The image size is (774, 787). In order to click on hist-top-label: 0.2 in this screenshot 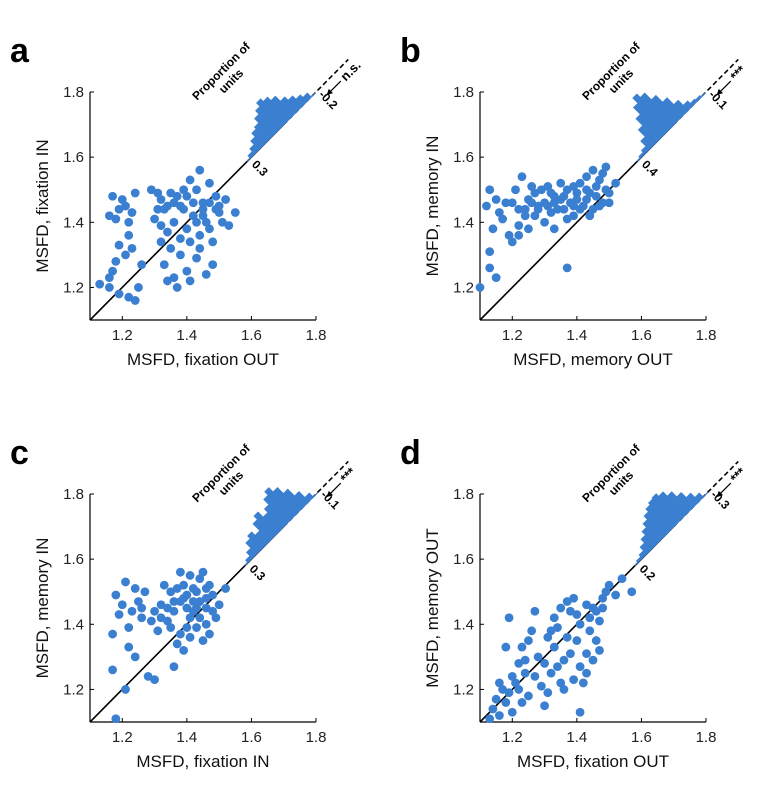, I will do `click(648, 573)`.